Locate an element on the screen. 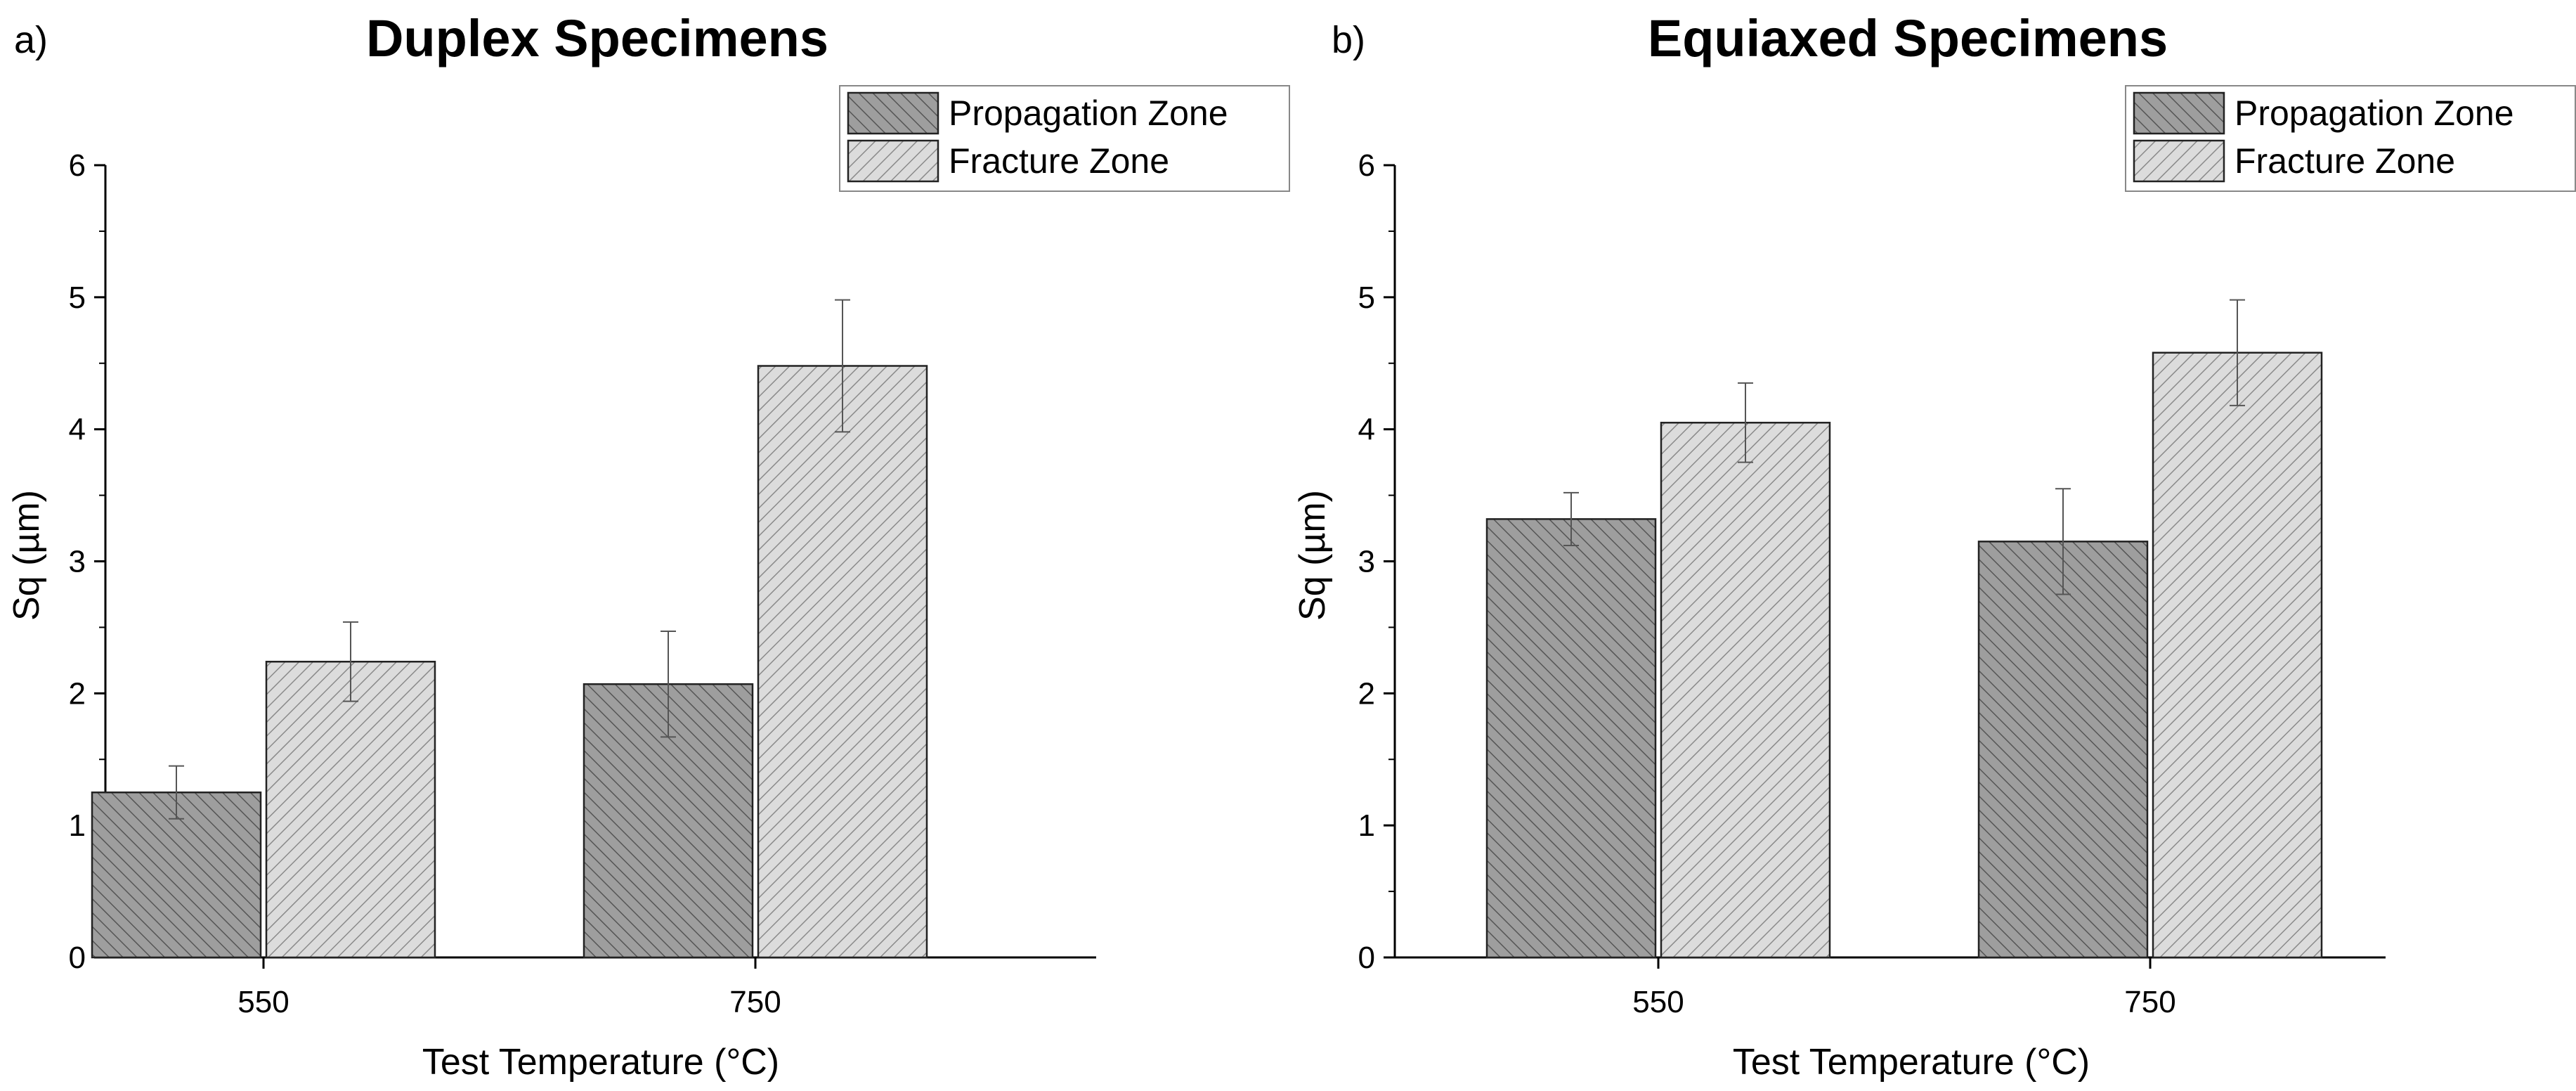 This screenshot has height=1091, width=2576. chart-title: Duplex Specimens is located at coordinates (597, 38).